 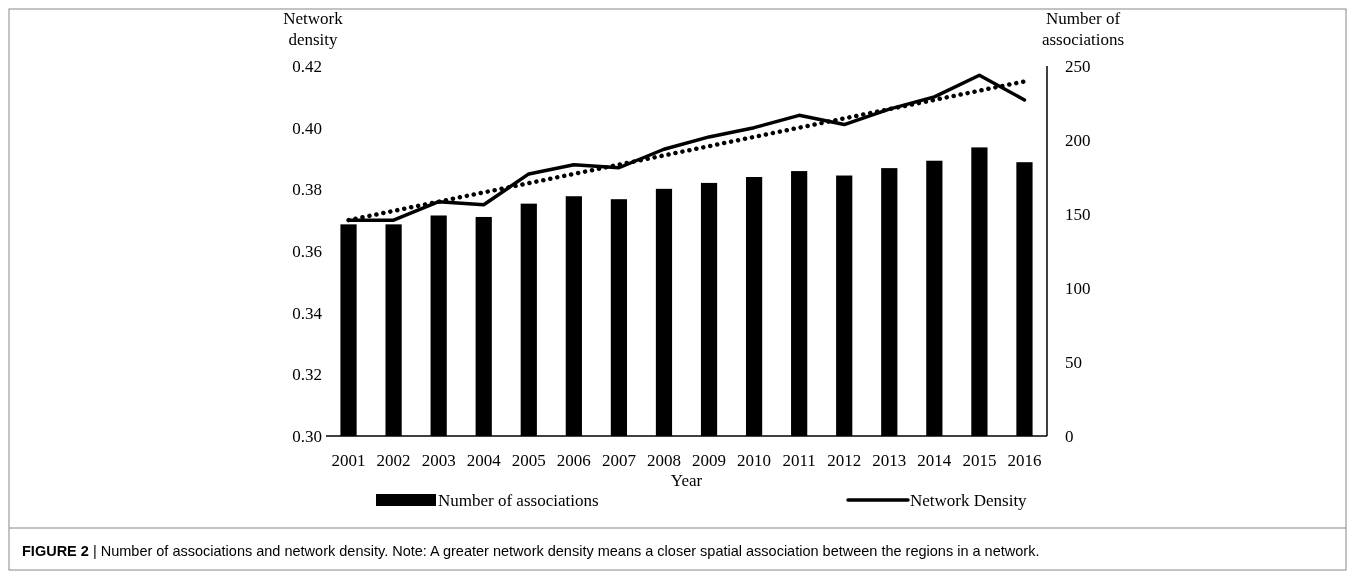 What do you see at coordinates (528, 460) in the screenshot?
I see `x-tick-label: 2005` at bounding box center [528, 460].